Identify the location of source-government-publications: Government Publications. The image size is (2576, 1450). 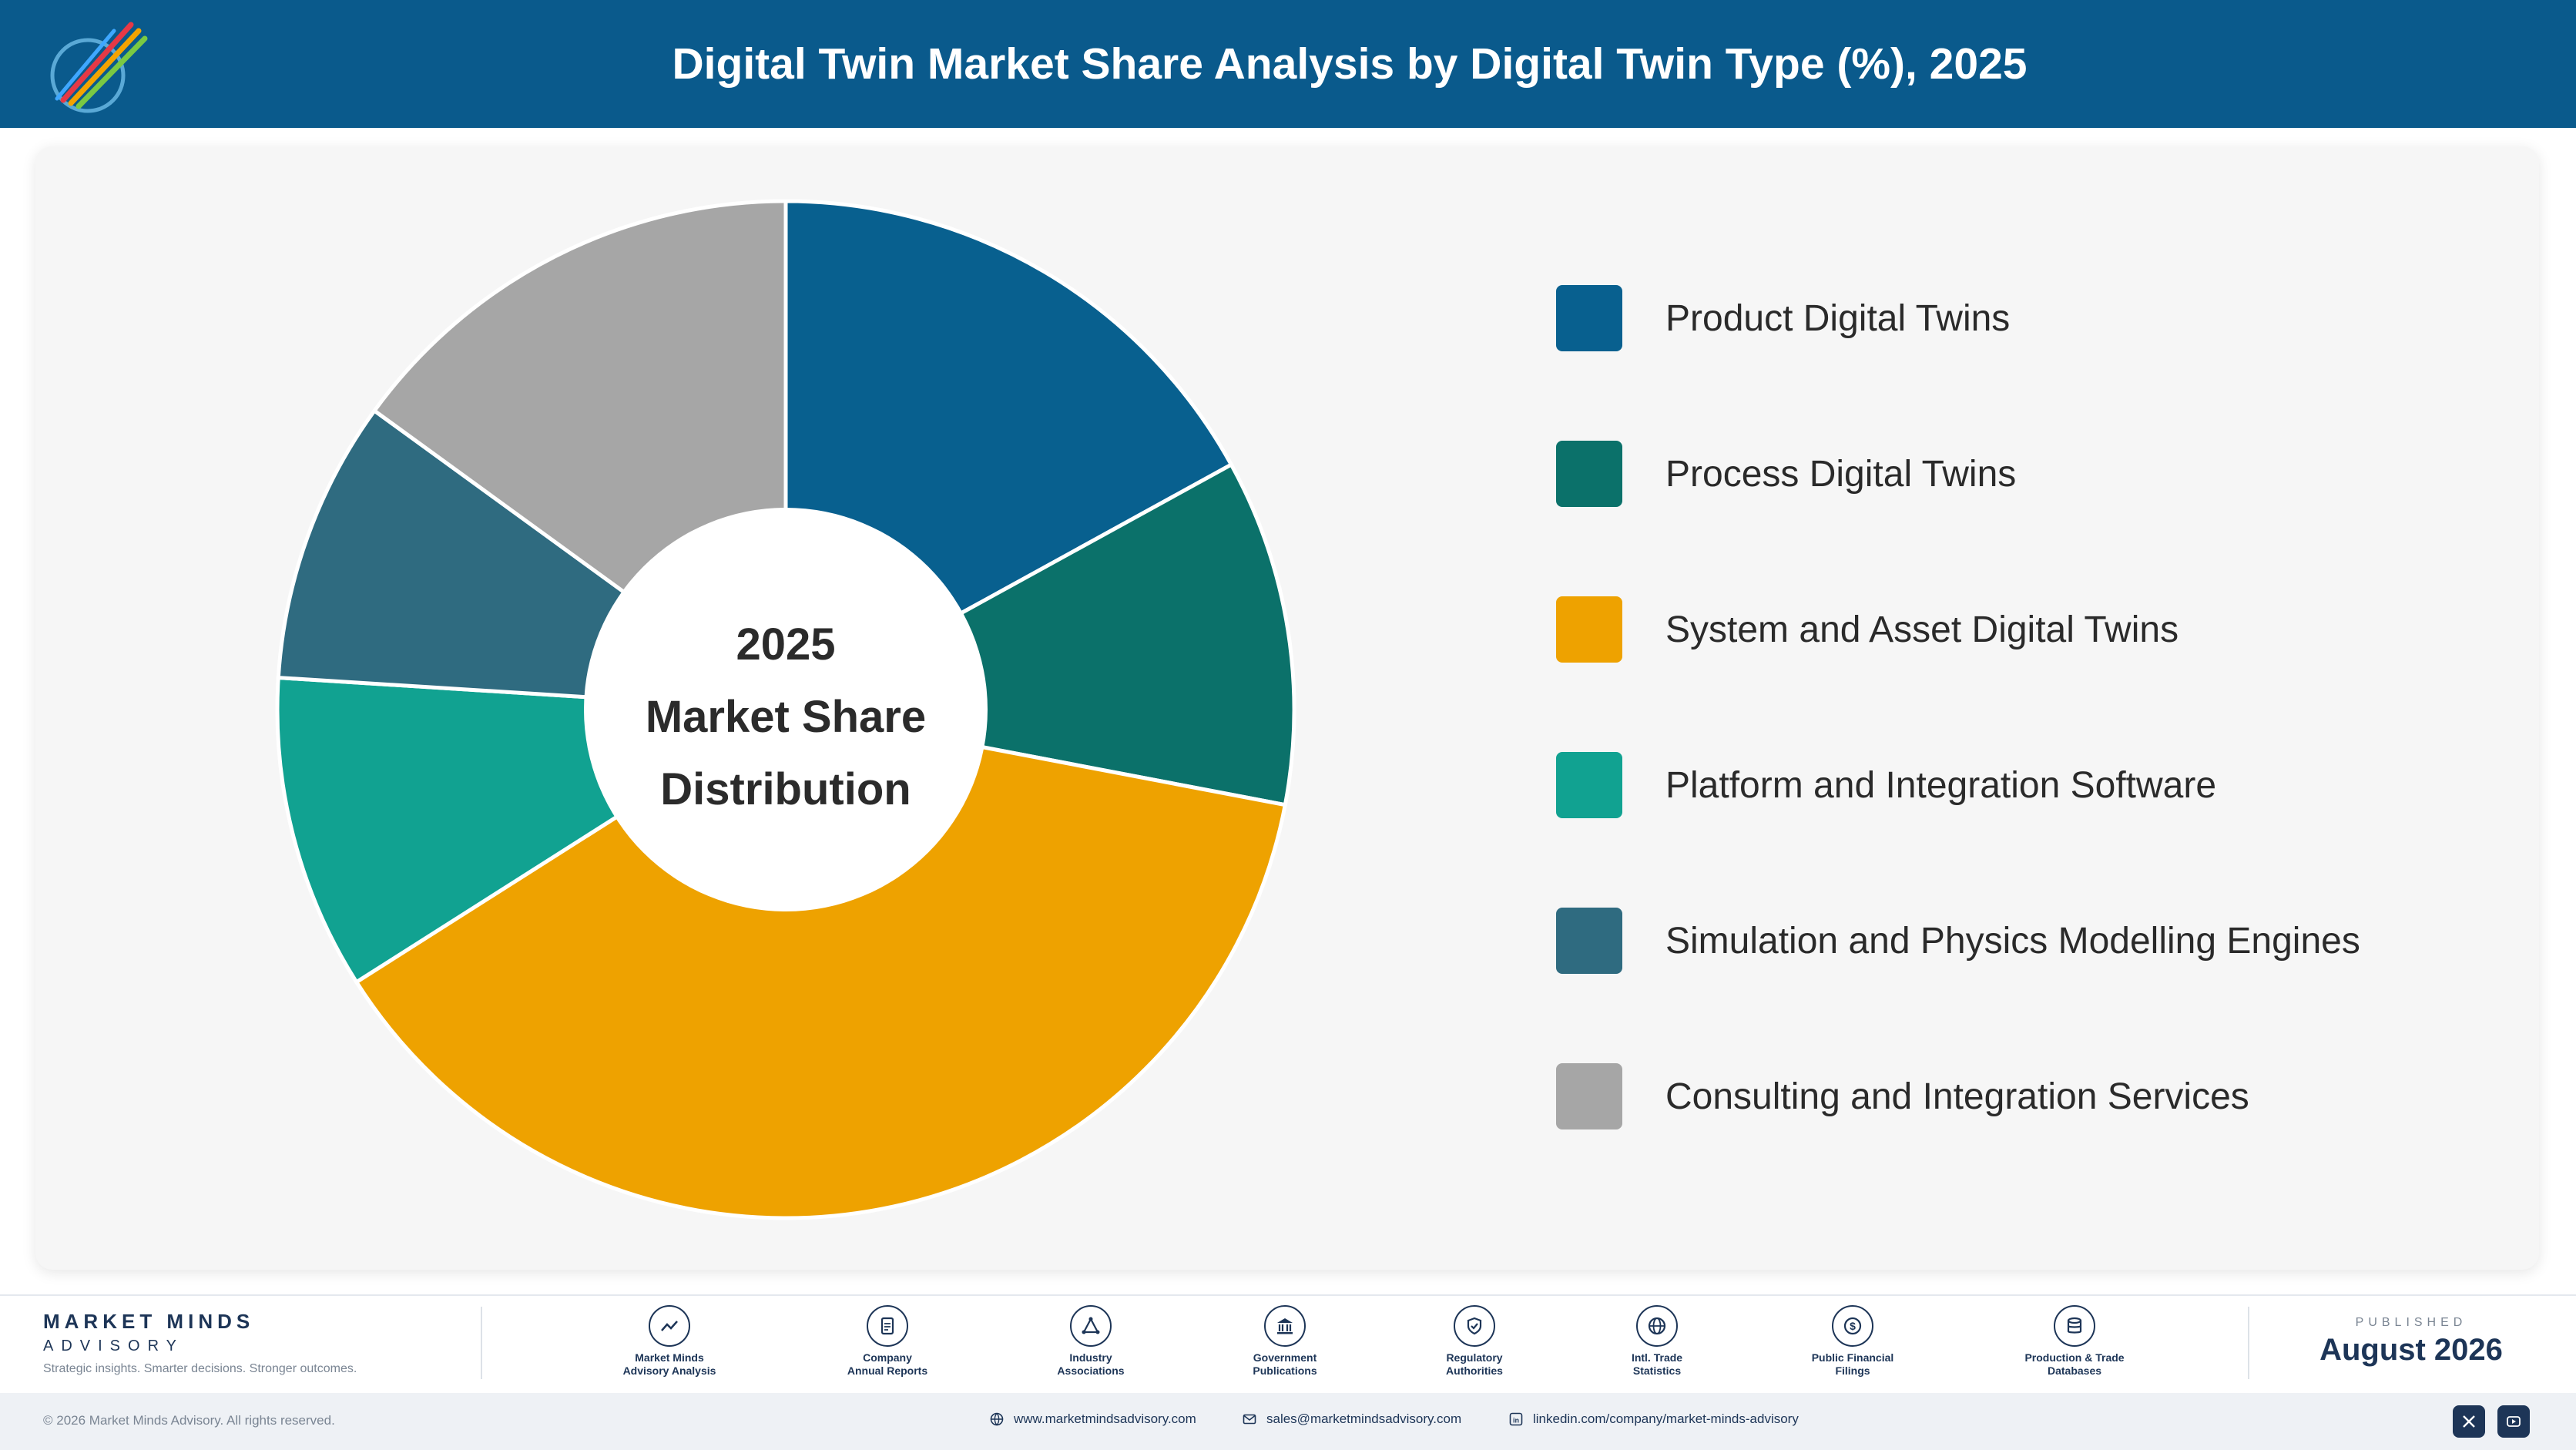
(1285, 1341).